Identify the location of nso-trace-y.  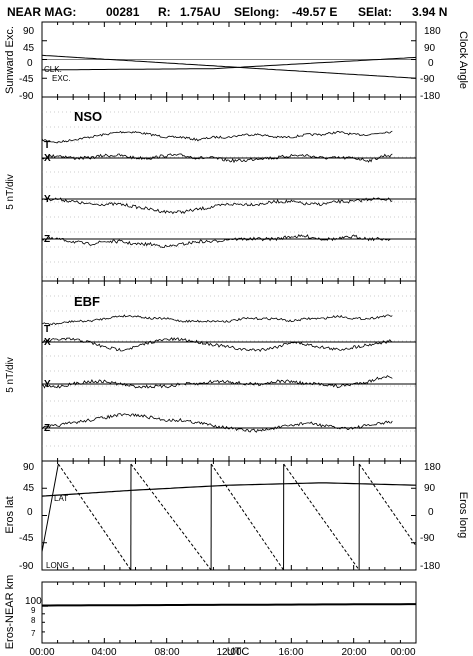
(217, 205).